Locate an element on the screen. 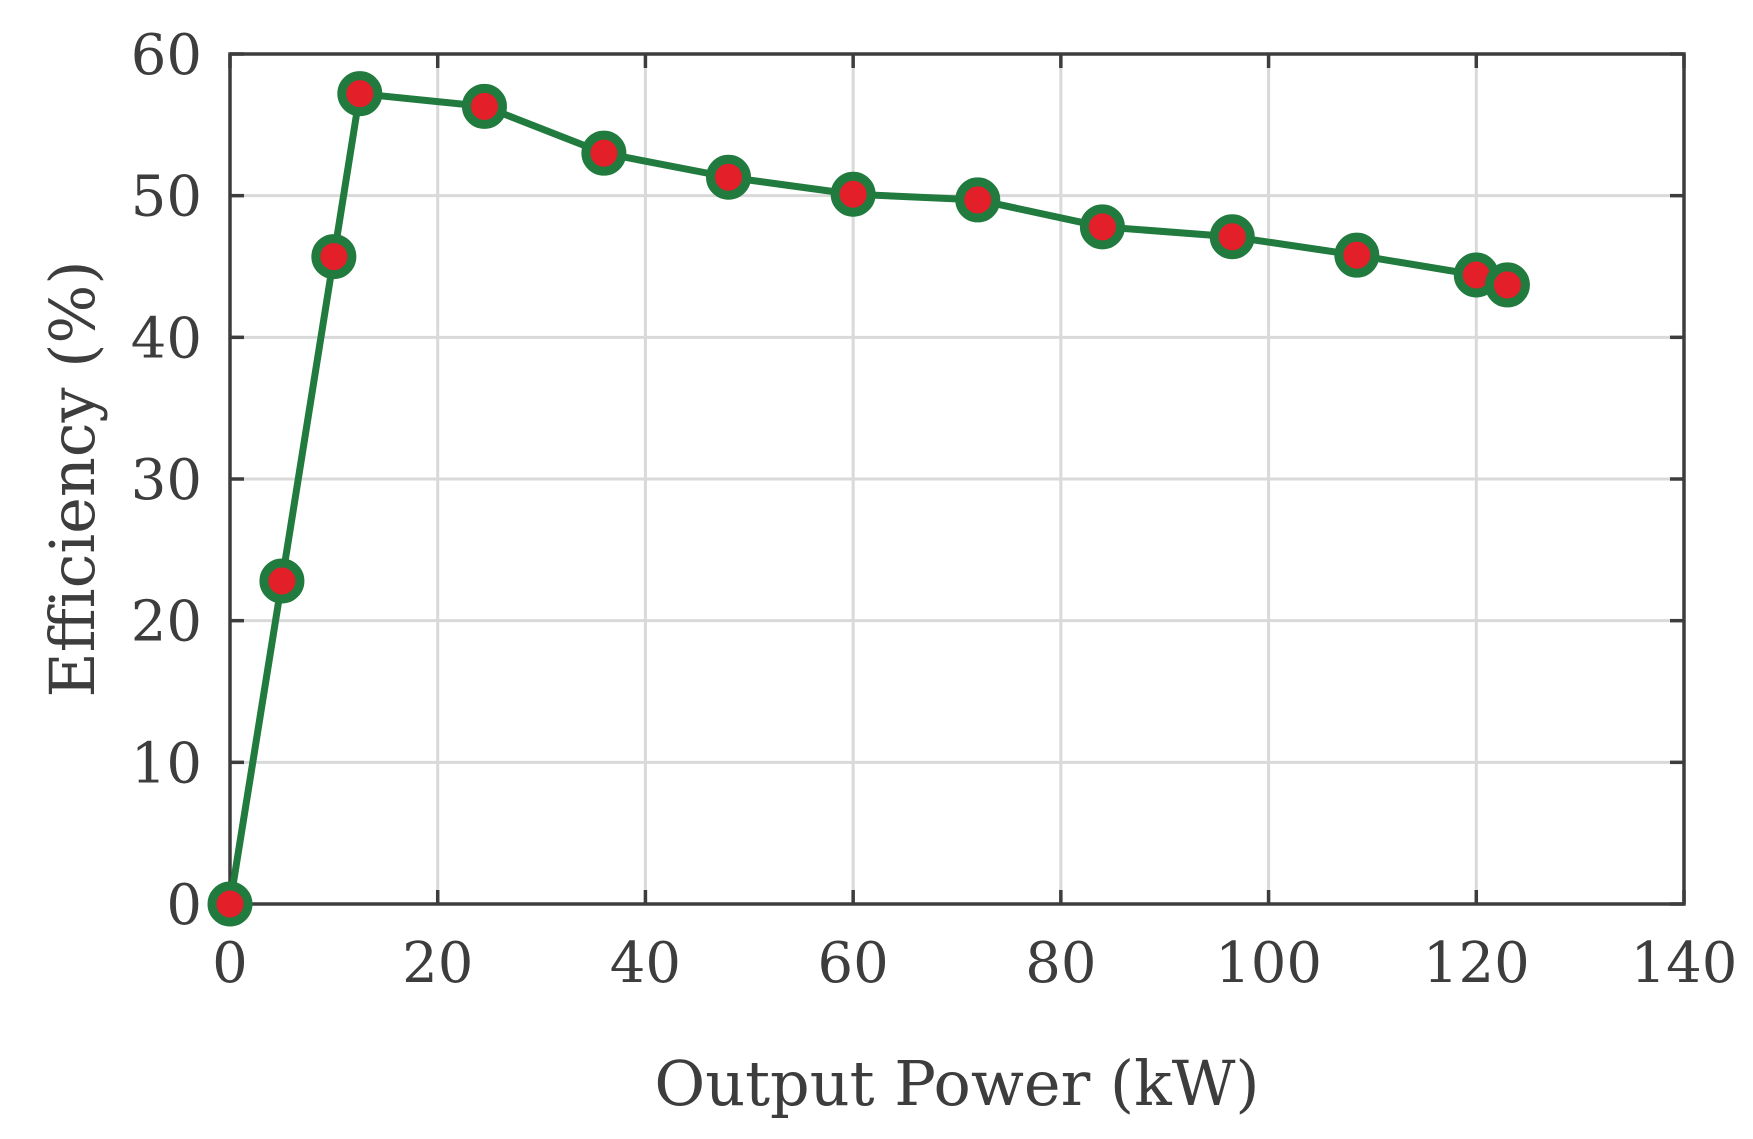 This screenshot has height=1139, width=1753. x-tick-label: 40 is located at coordinates (645, 963).